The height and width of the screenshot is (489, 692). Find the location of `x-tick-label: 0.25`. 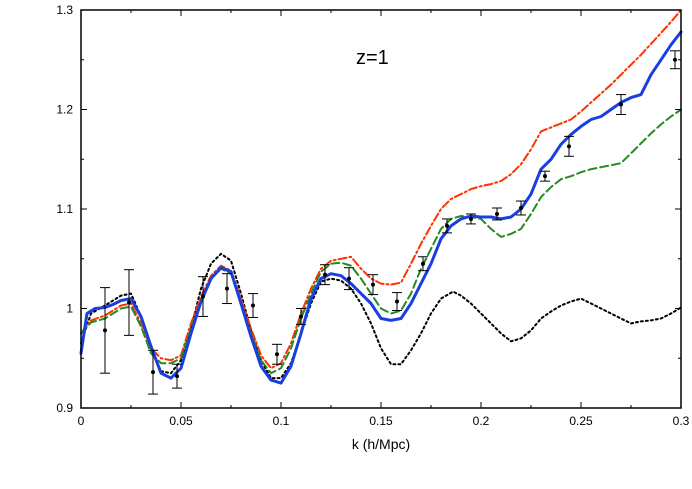

x-tick-label: 0.25 is located at coordinates (581, 421).